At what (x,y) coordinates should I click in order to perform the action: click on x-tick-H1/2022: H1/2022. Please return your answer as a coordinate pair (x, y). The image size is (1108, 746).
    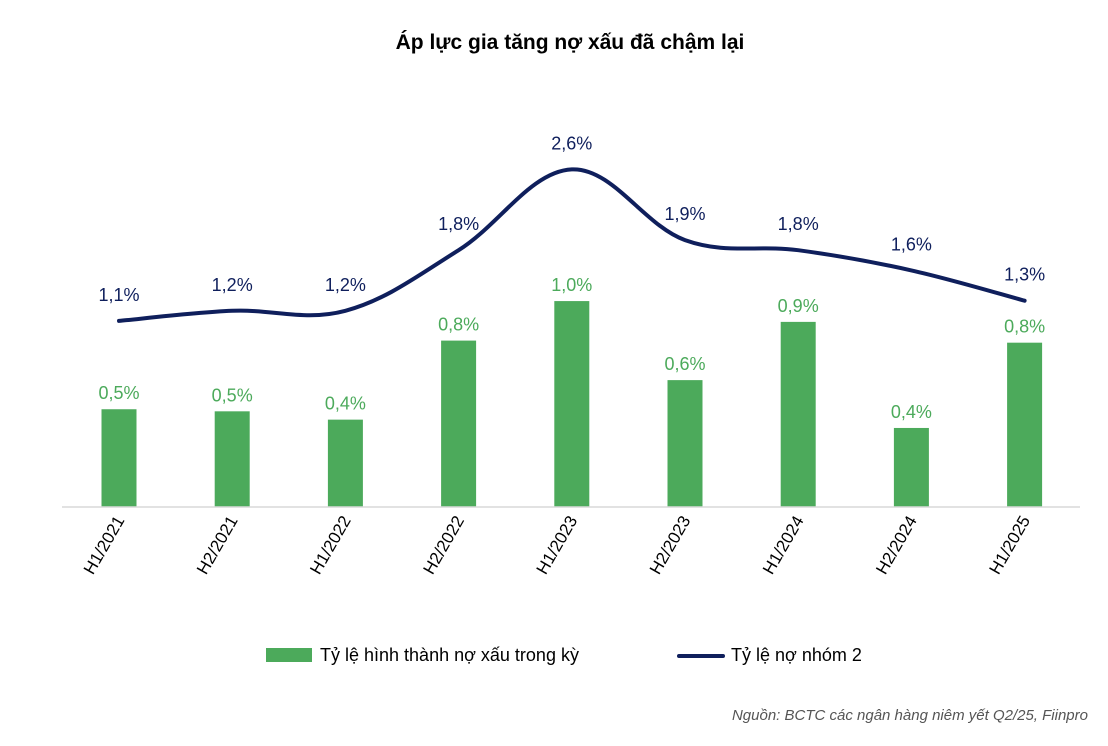
    Looking at the image, I should click on (330, 545).